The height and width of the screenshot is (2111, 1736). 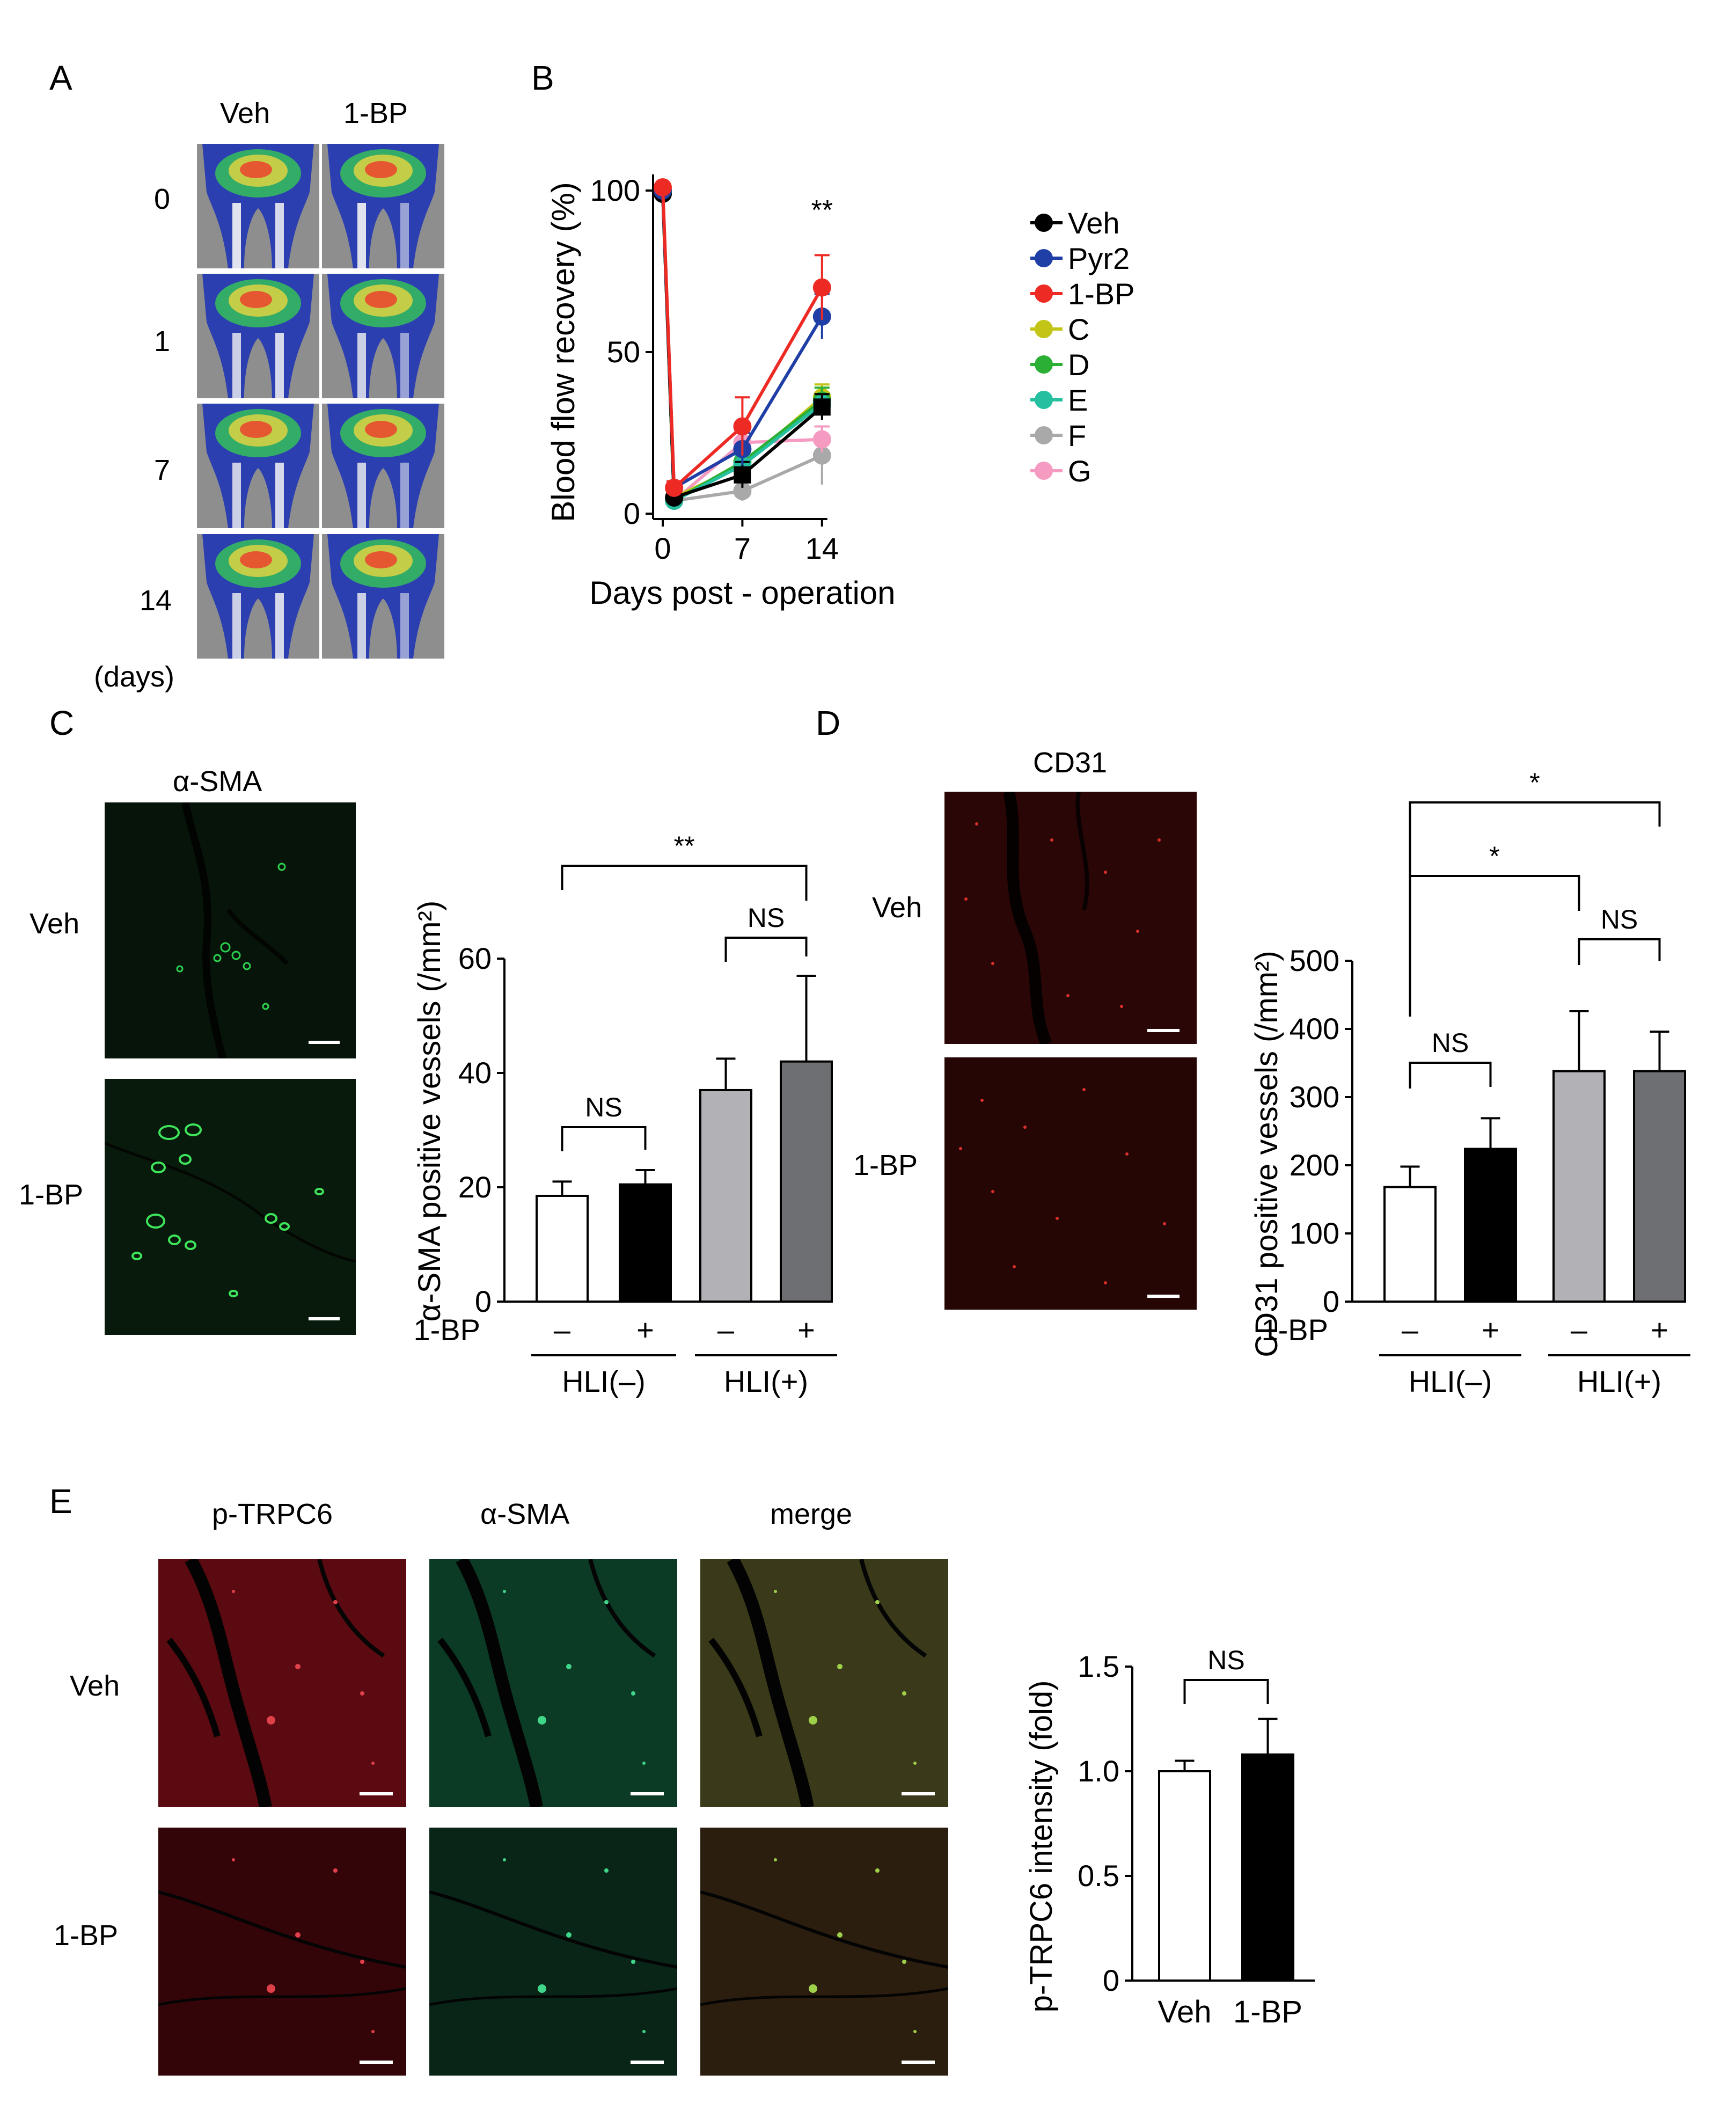 I want to click on panel-letter-e: E, so click(x=61, y=1501).